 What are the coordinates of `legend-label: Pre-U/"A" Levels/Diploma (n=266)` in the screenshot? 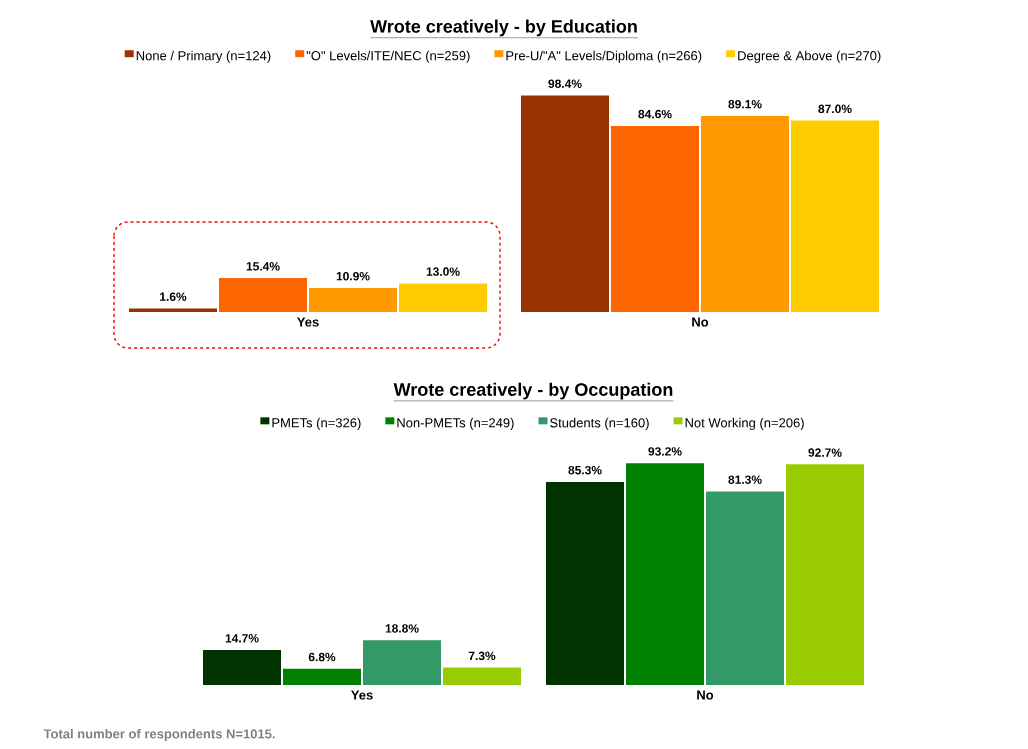 It's located at (604, 56).